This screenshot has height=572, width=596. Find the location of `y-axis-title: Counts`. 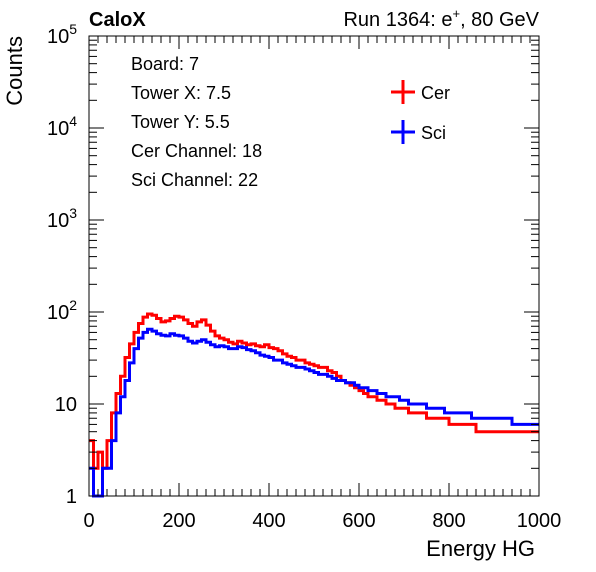

y-axis-title: Counts is located at coordinates (14, 71).